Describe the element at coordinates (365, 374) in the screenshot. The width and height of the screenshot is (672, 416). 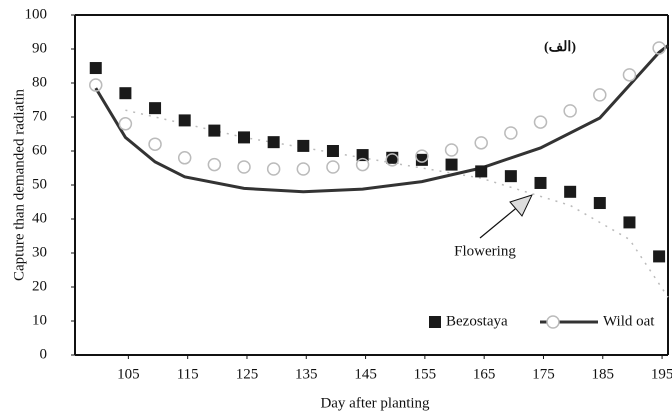
I see `x-tick-label: 145` at that location.